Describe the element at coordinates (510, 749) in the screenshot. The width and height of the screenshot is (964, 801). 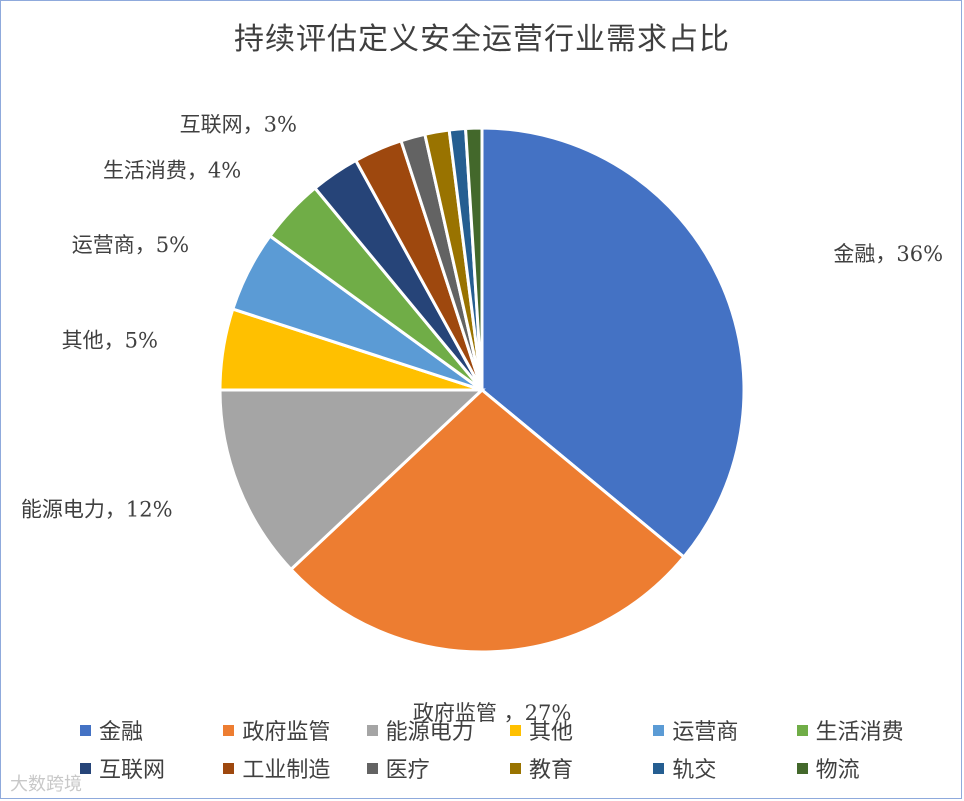
I see `chart-legend: 金融 政府监管 能源电力 其他 运营商 生活消费互联网 工业制造 医疗 教育 轨交 物流` at that location.